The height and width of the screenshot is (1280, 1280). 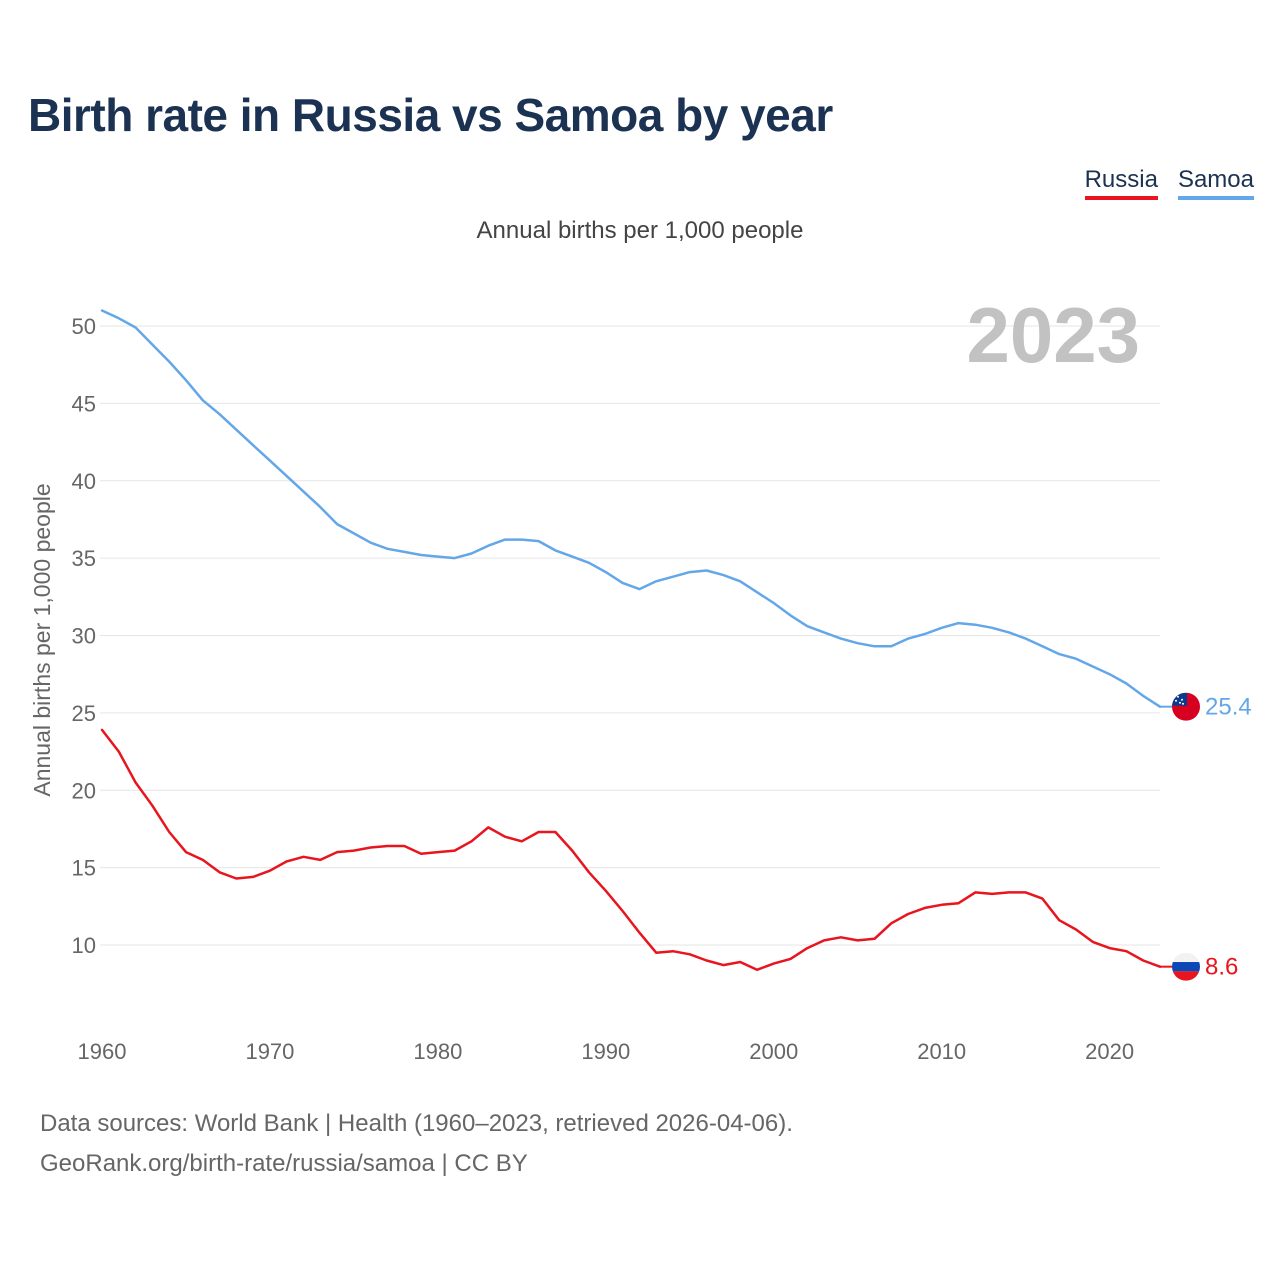 I want to click on x-tick-label-2010: 2010, so click(x=941, y=1051).